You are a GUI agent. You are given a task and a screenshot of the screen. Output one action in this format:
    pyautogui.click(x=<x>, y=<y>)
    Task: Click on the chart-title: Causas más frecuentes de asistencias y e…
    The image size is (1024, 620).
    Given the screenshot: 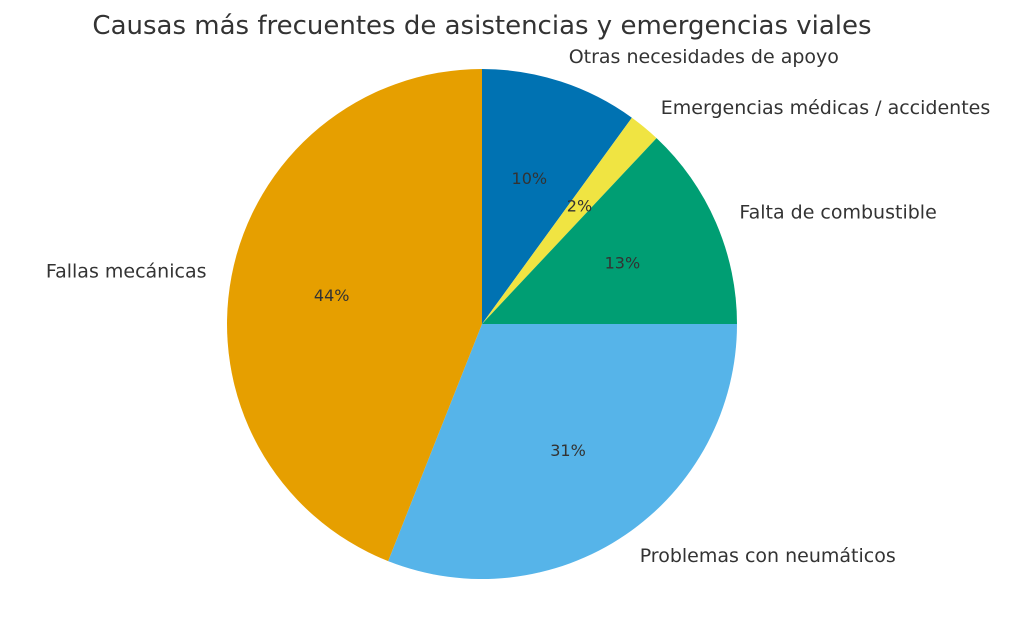 What is the action you would take?
    pyautogui.click(x=481, y=26)
    